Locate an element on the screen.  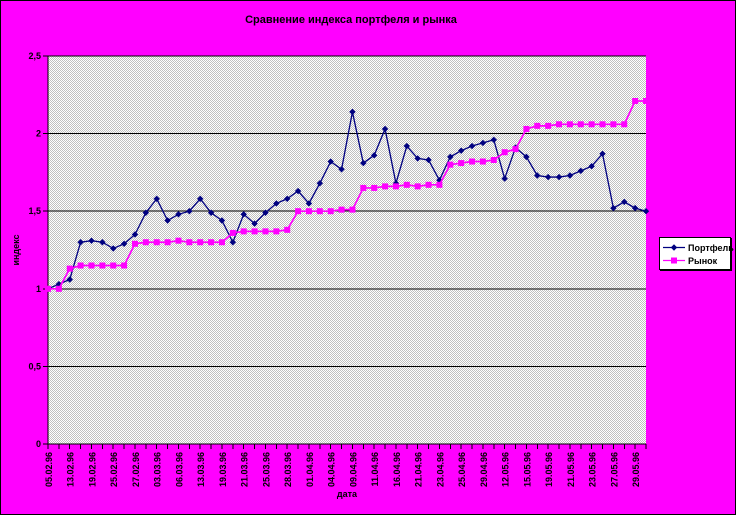
legend-item-market: Рынок is located at coordinates (695, 260).